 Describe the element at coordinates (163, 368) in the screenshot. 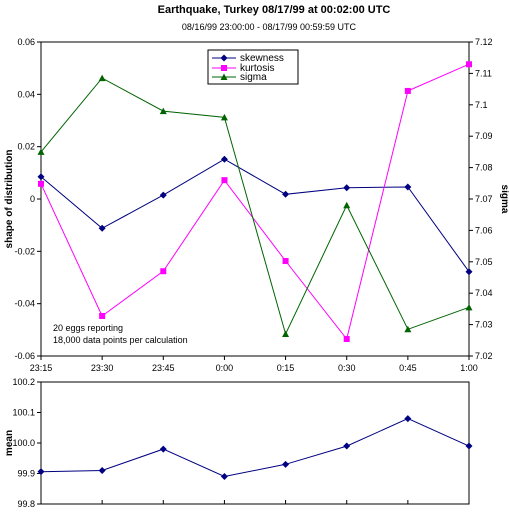

I see `x-tick-label: 23:45` at that location.